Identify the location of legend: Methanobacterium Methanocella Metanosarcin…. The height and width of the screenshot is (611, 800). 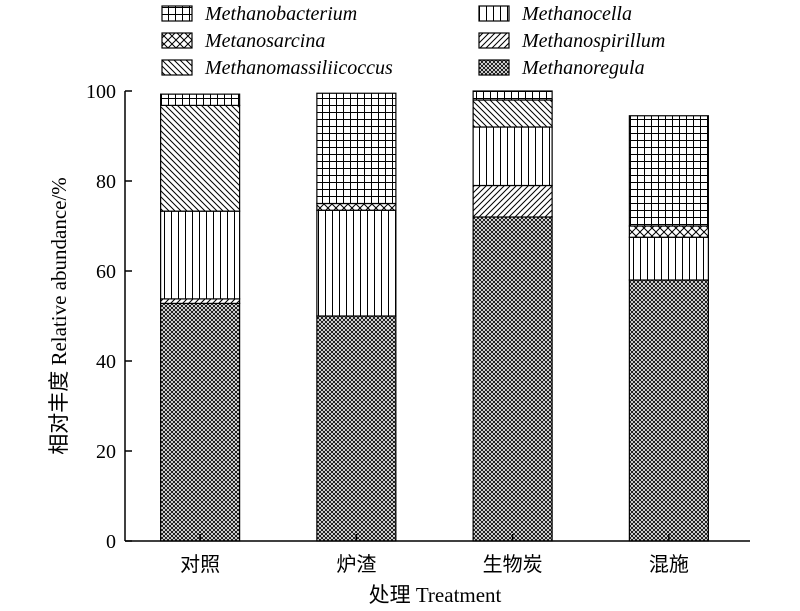
(413, 41).